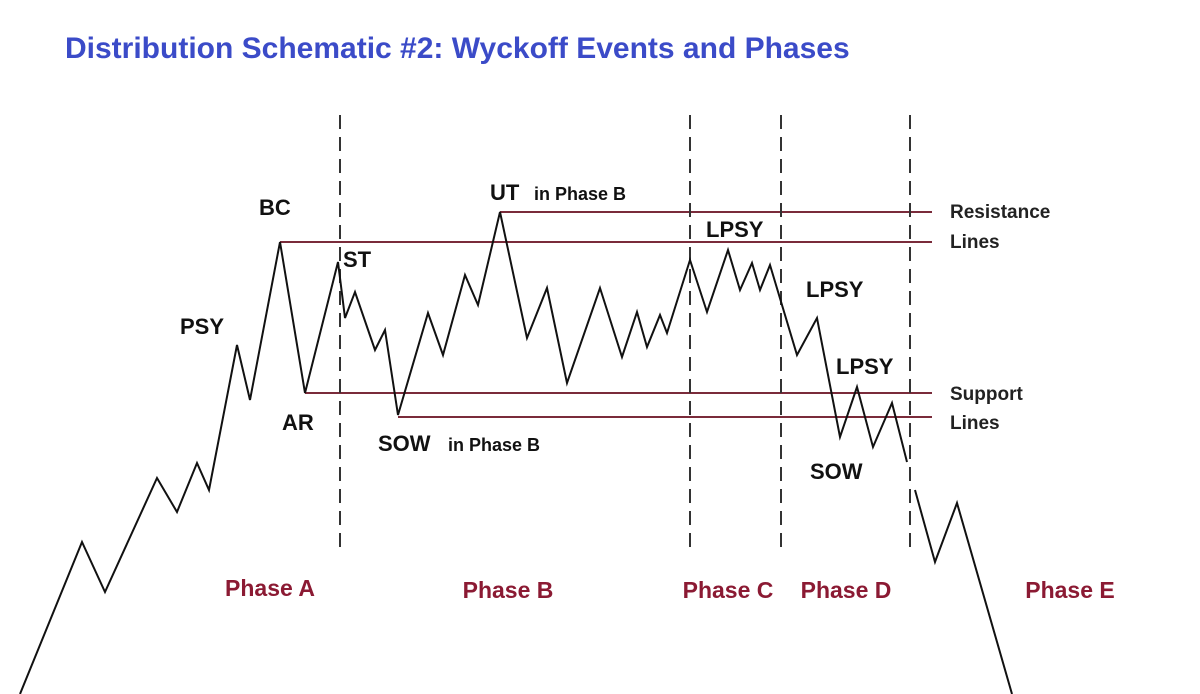  Describe the element at coordinates (1000, 212) in the screenshot. I see `legend-label: Resistance` at that location.